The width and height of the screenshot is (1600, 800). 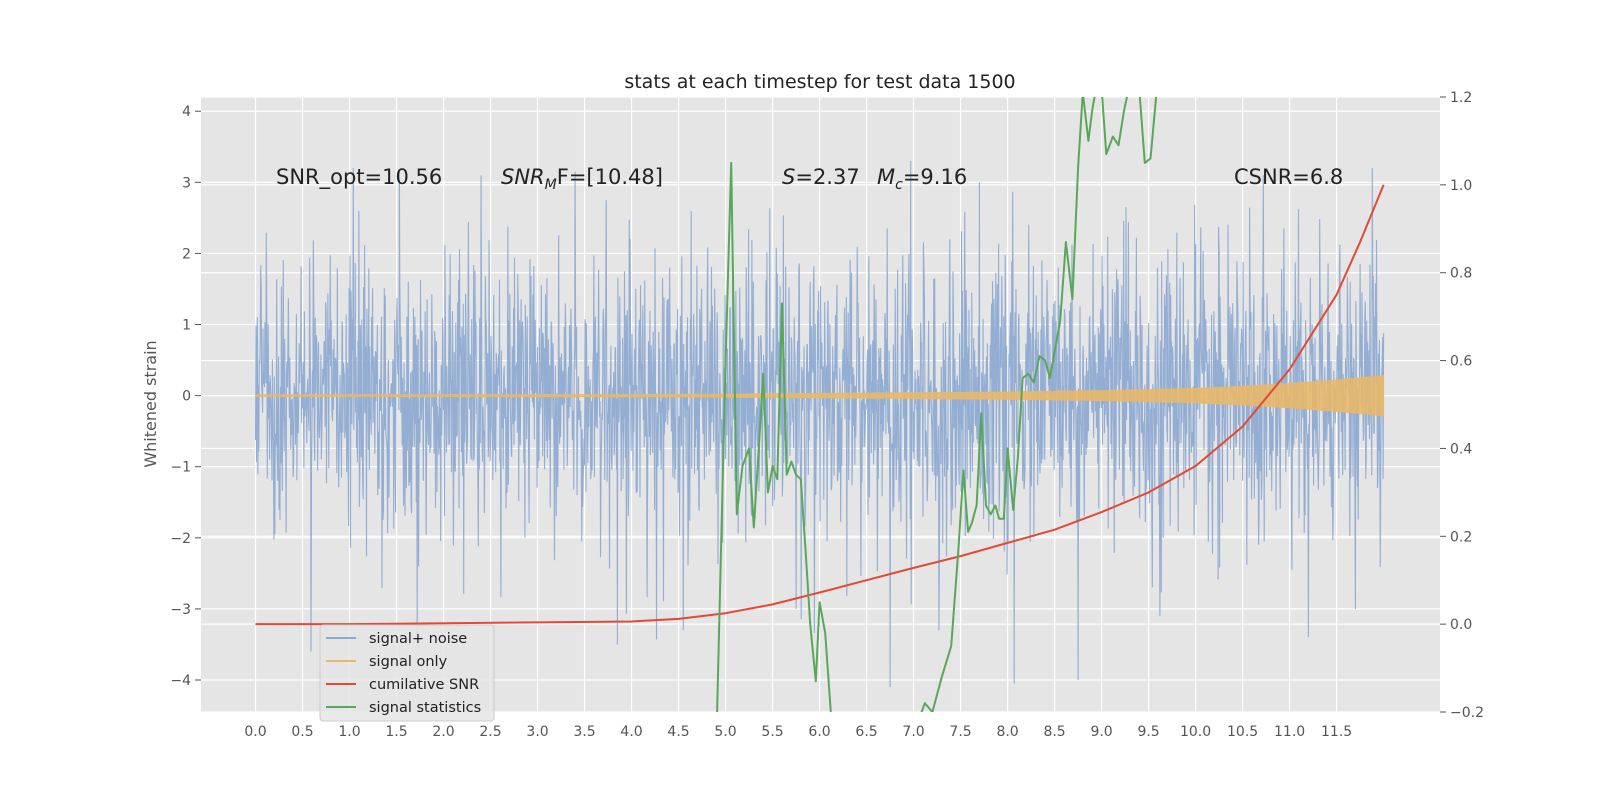 I want to click on x-tick-label: 5.5, so click(x=772, y=732).